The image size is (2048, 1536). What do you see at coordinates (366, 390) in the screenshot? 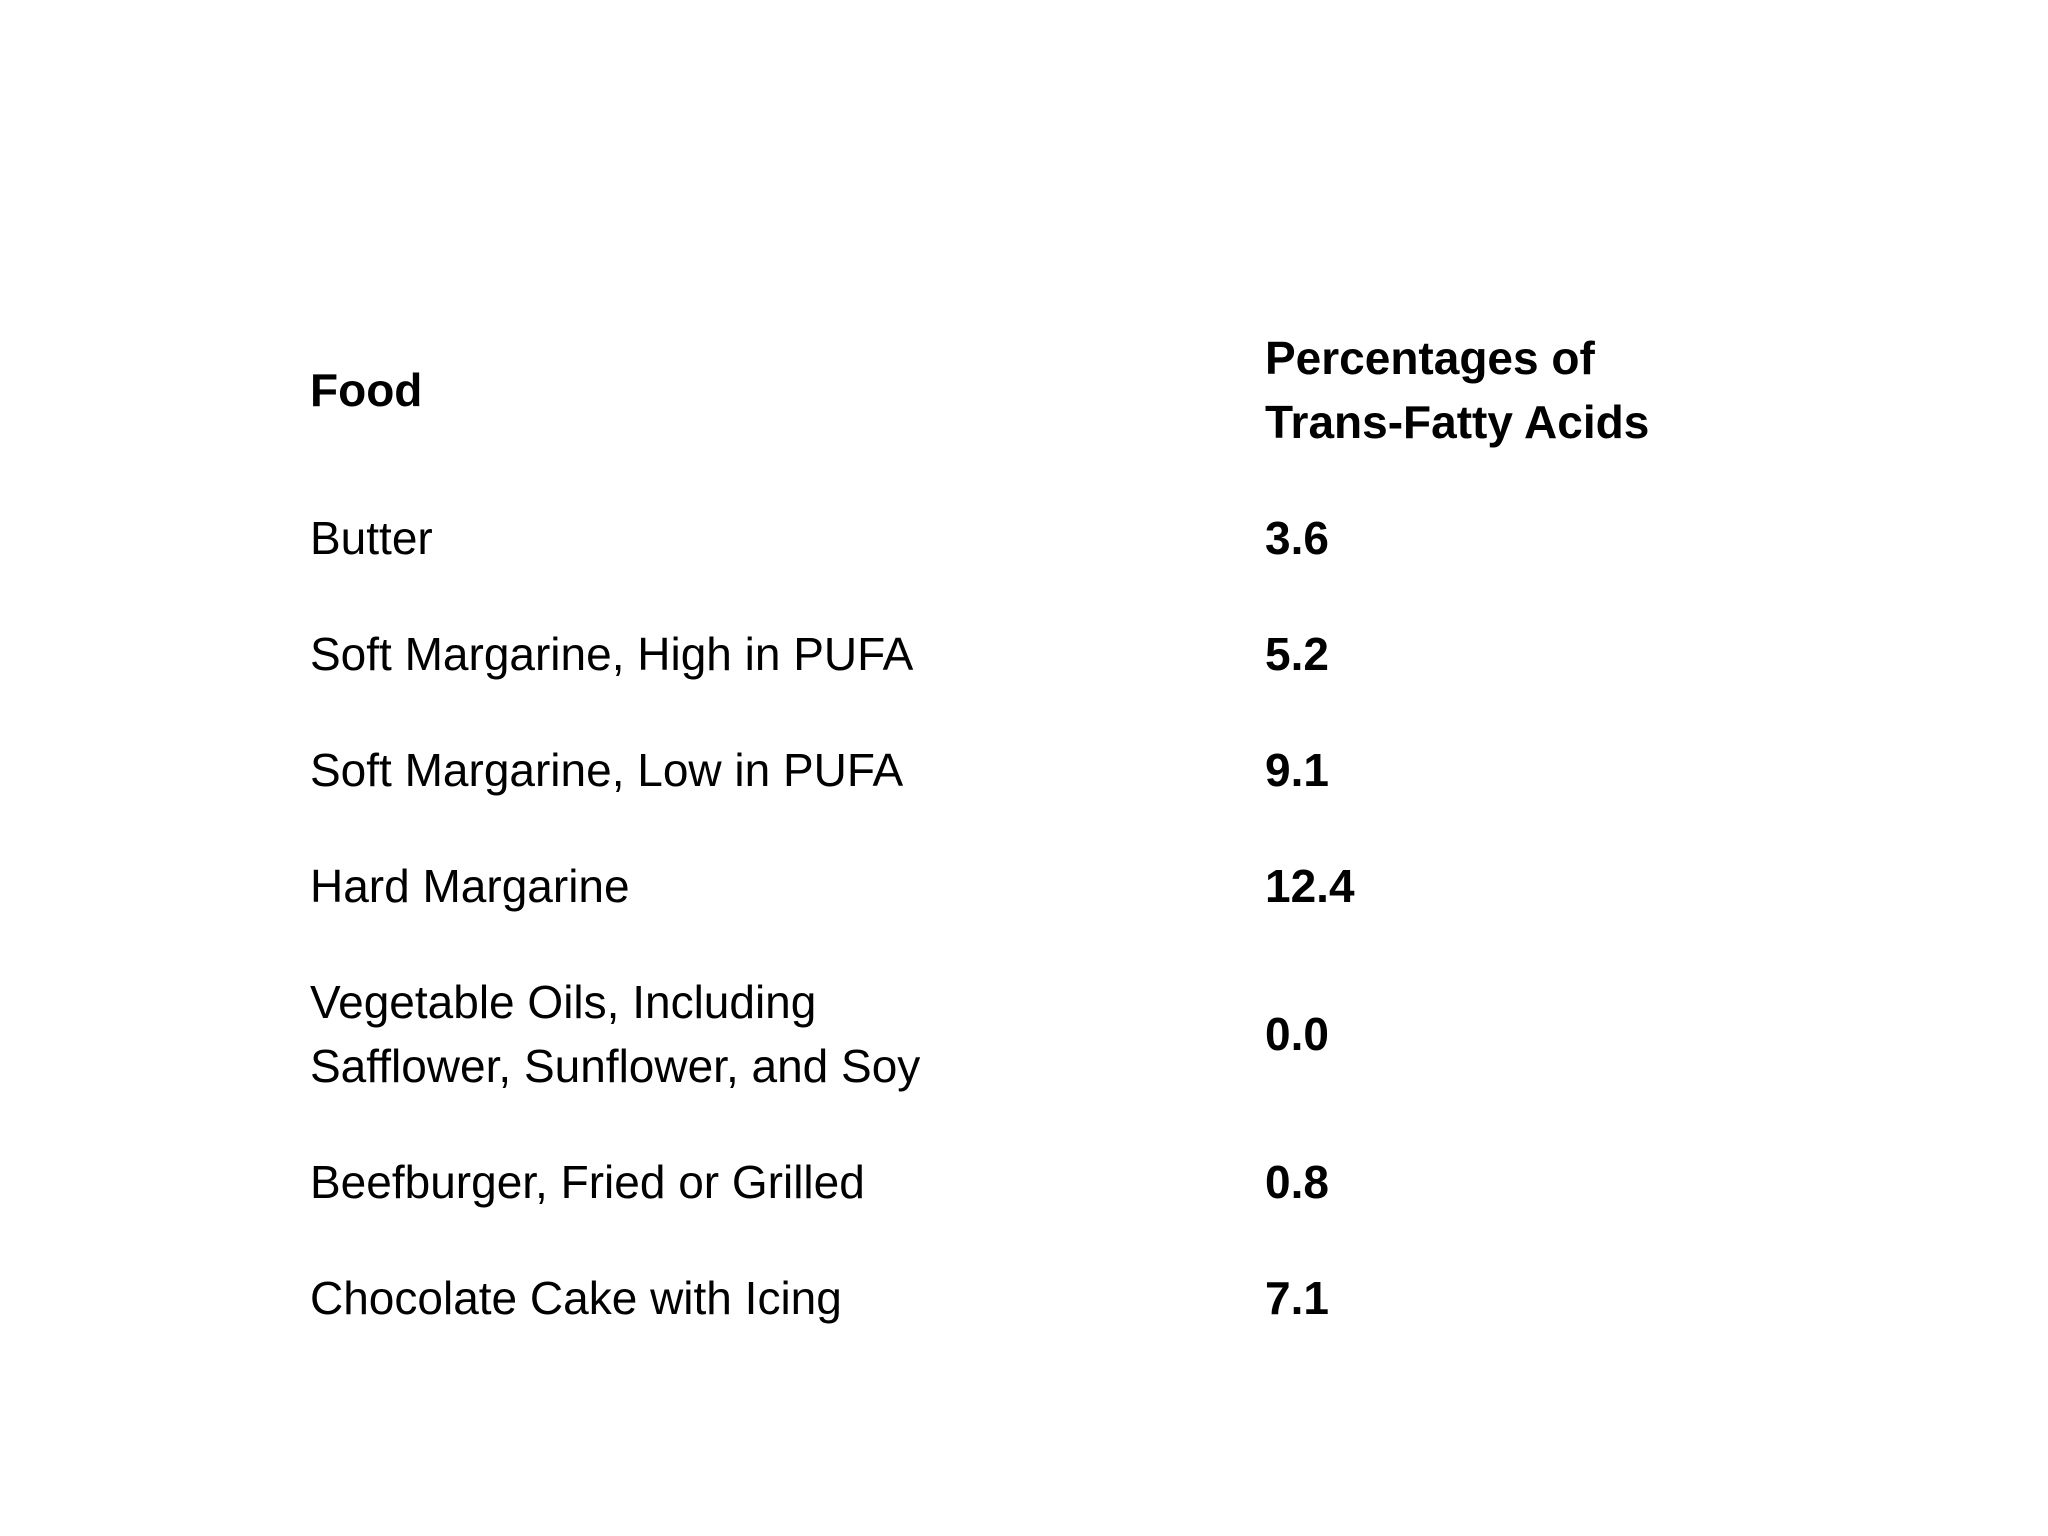
I see `column-header-food: Food` at bounding box center [366, 390].